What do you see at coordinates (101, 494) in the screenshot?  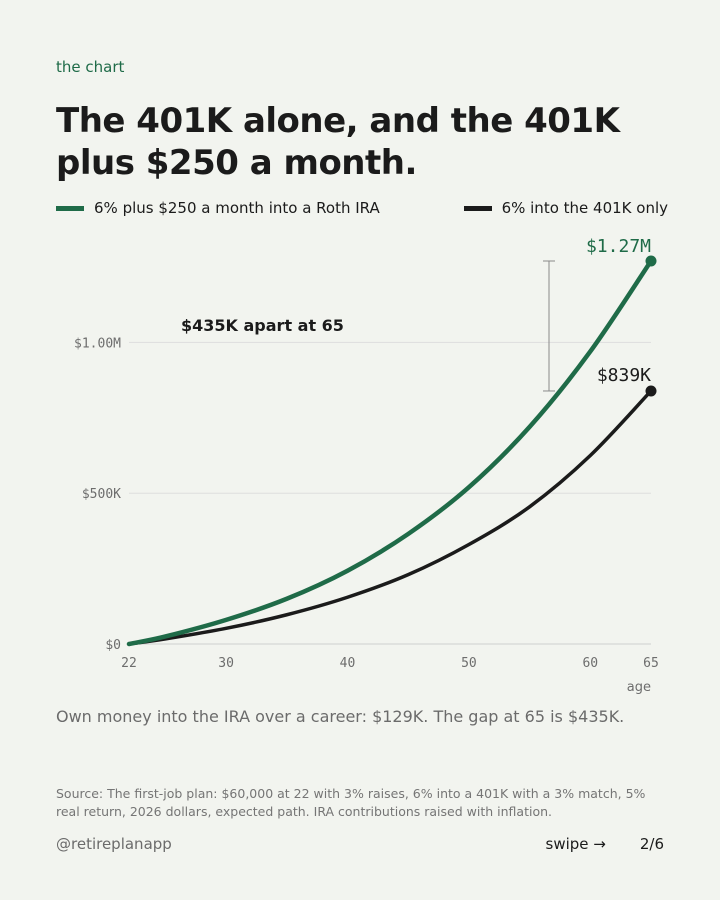 I see `y-tick-label: $500K` at bounding box center [101, 494].